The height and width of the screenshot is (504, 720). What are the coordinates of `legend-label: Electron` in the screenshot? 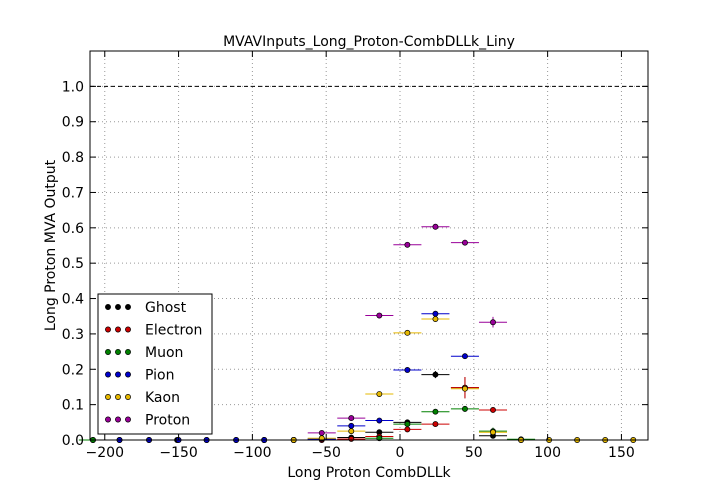 It's located at (173, 331).